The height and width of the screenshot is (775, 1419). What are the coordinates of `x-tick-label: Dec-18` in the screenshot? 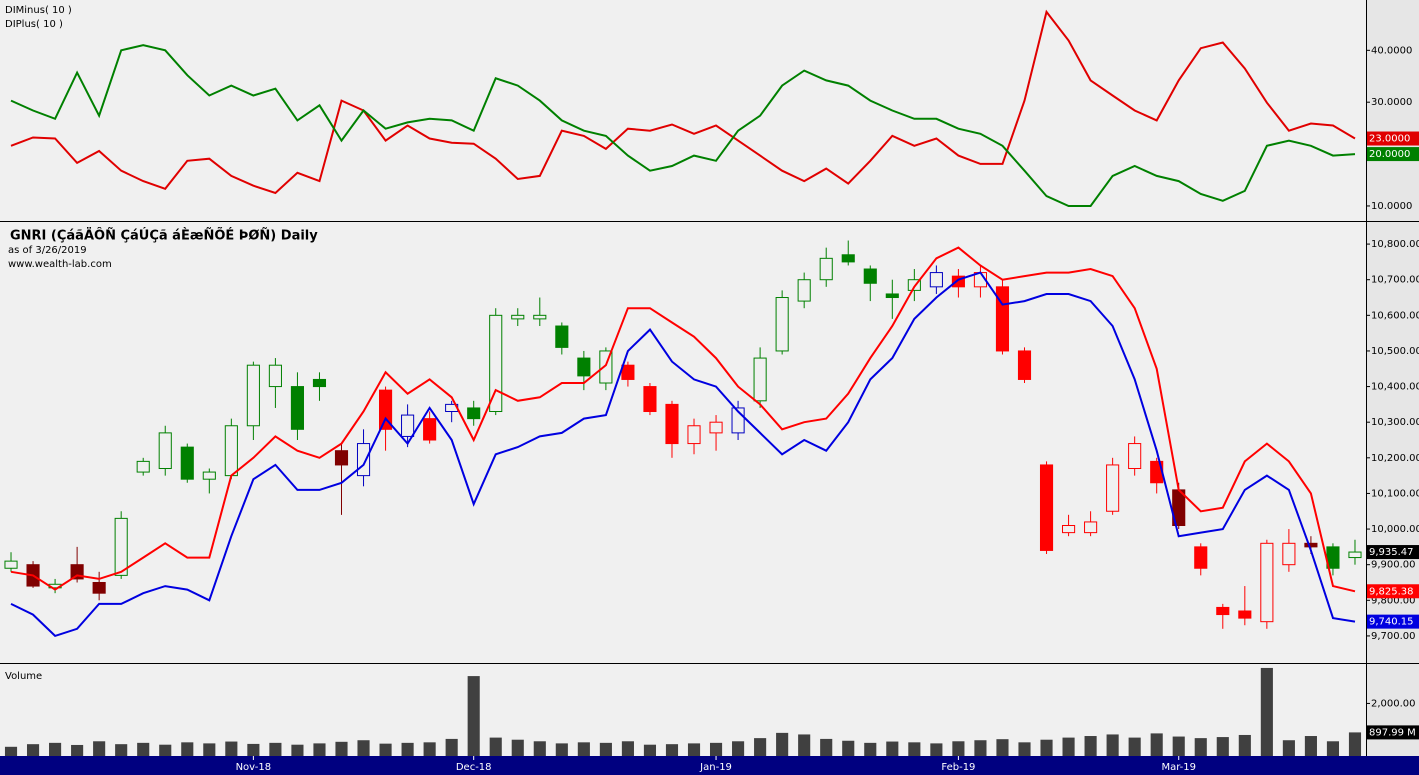 It's located at (474, 767).